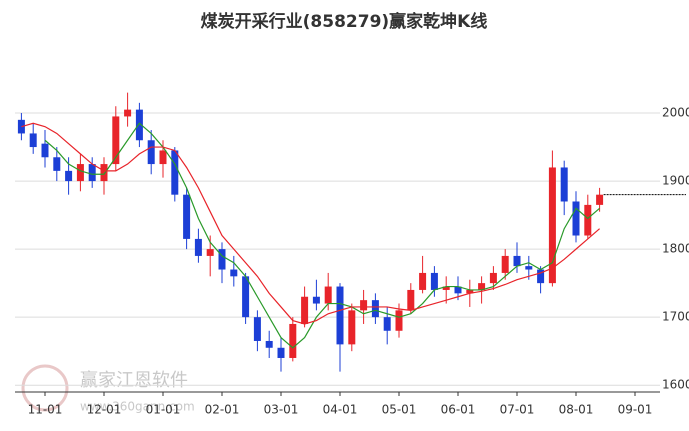 The height and width of the screenshot is (431, 689). Describe the element at coordinates (675, 249) in the screenshot. I see `y-tick-label: 1800` at that location.